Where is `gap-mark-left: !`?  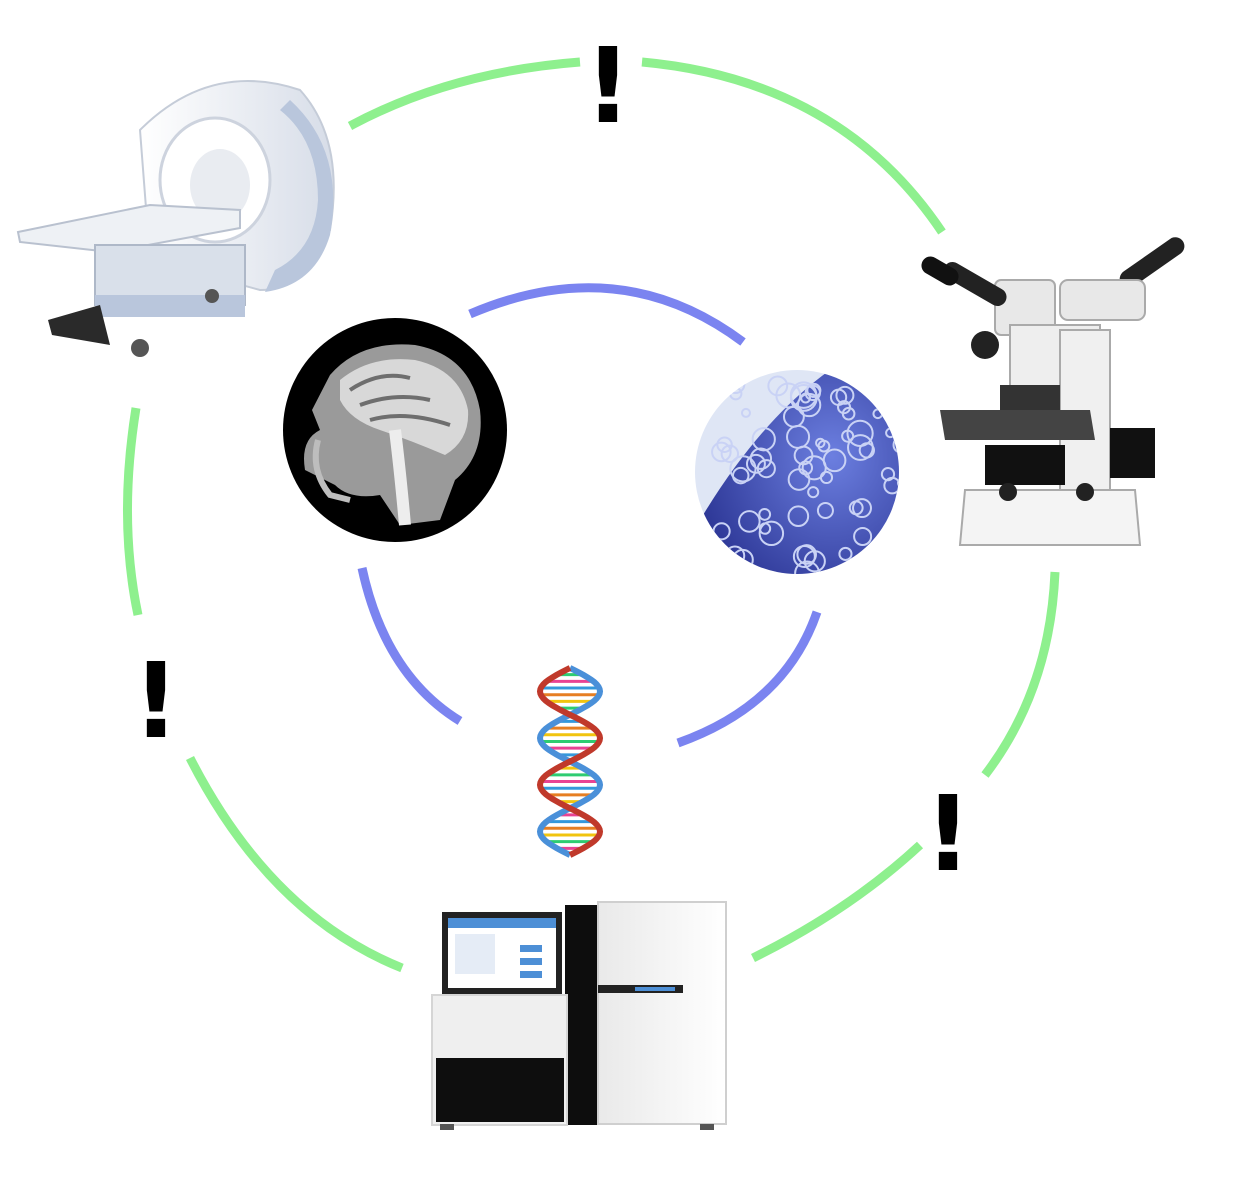 gap-mark-left: ! is located at coordinates (155, 701).